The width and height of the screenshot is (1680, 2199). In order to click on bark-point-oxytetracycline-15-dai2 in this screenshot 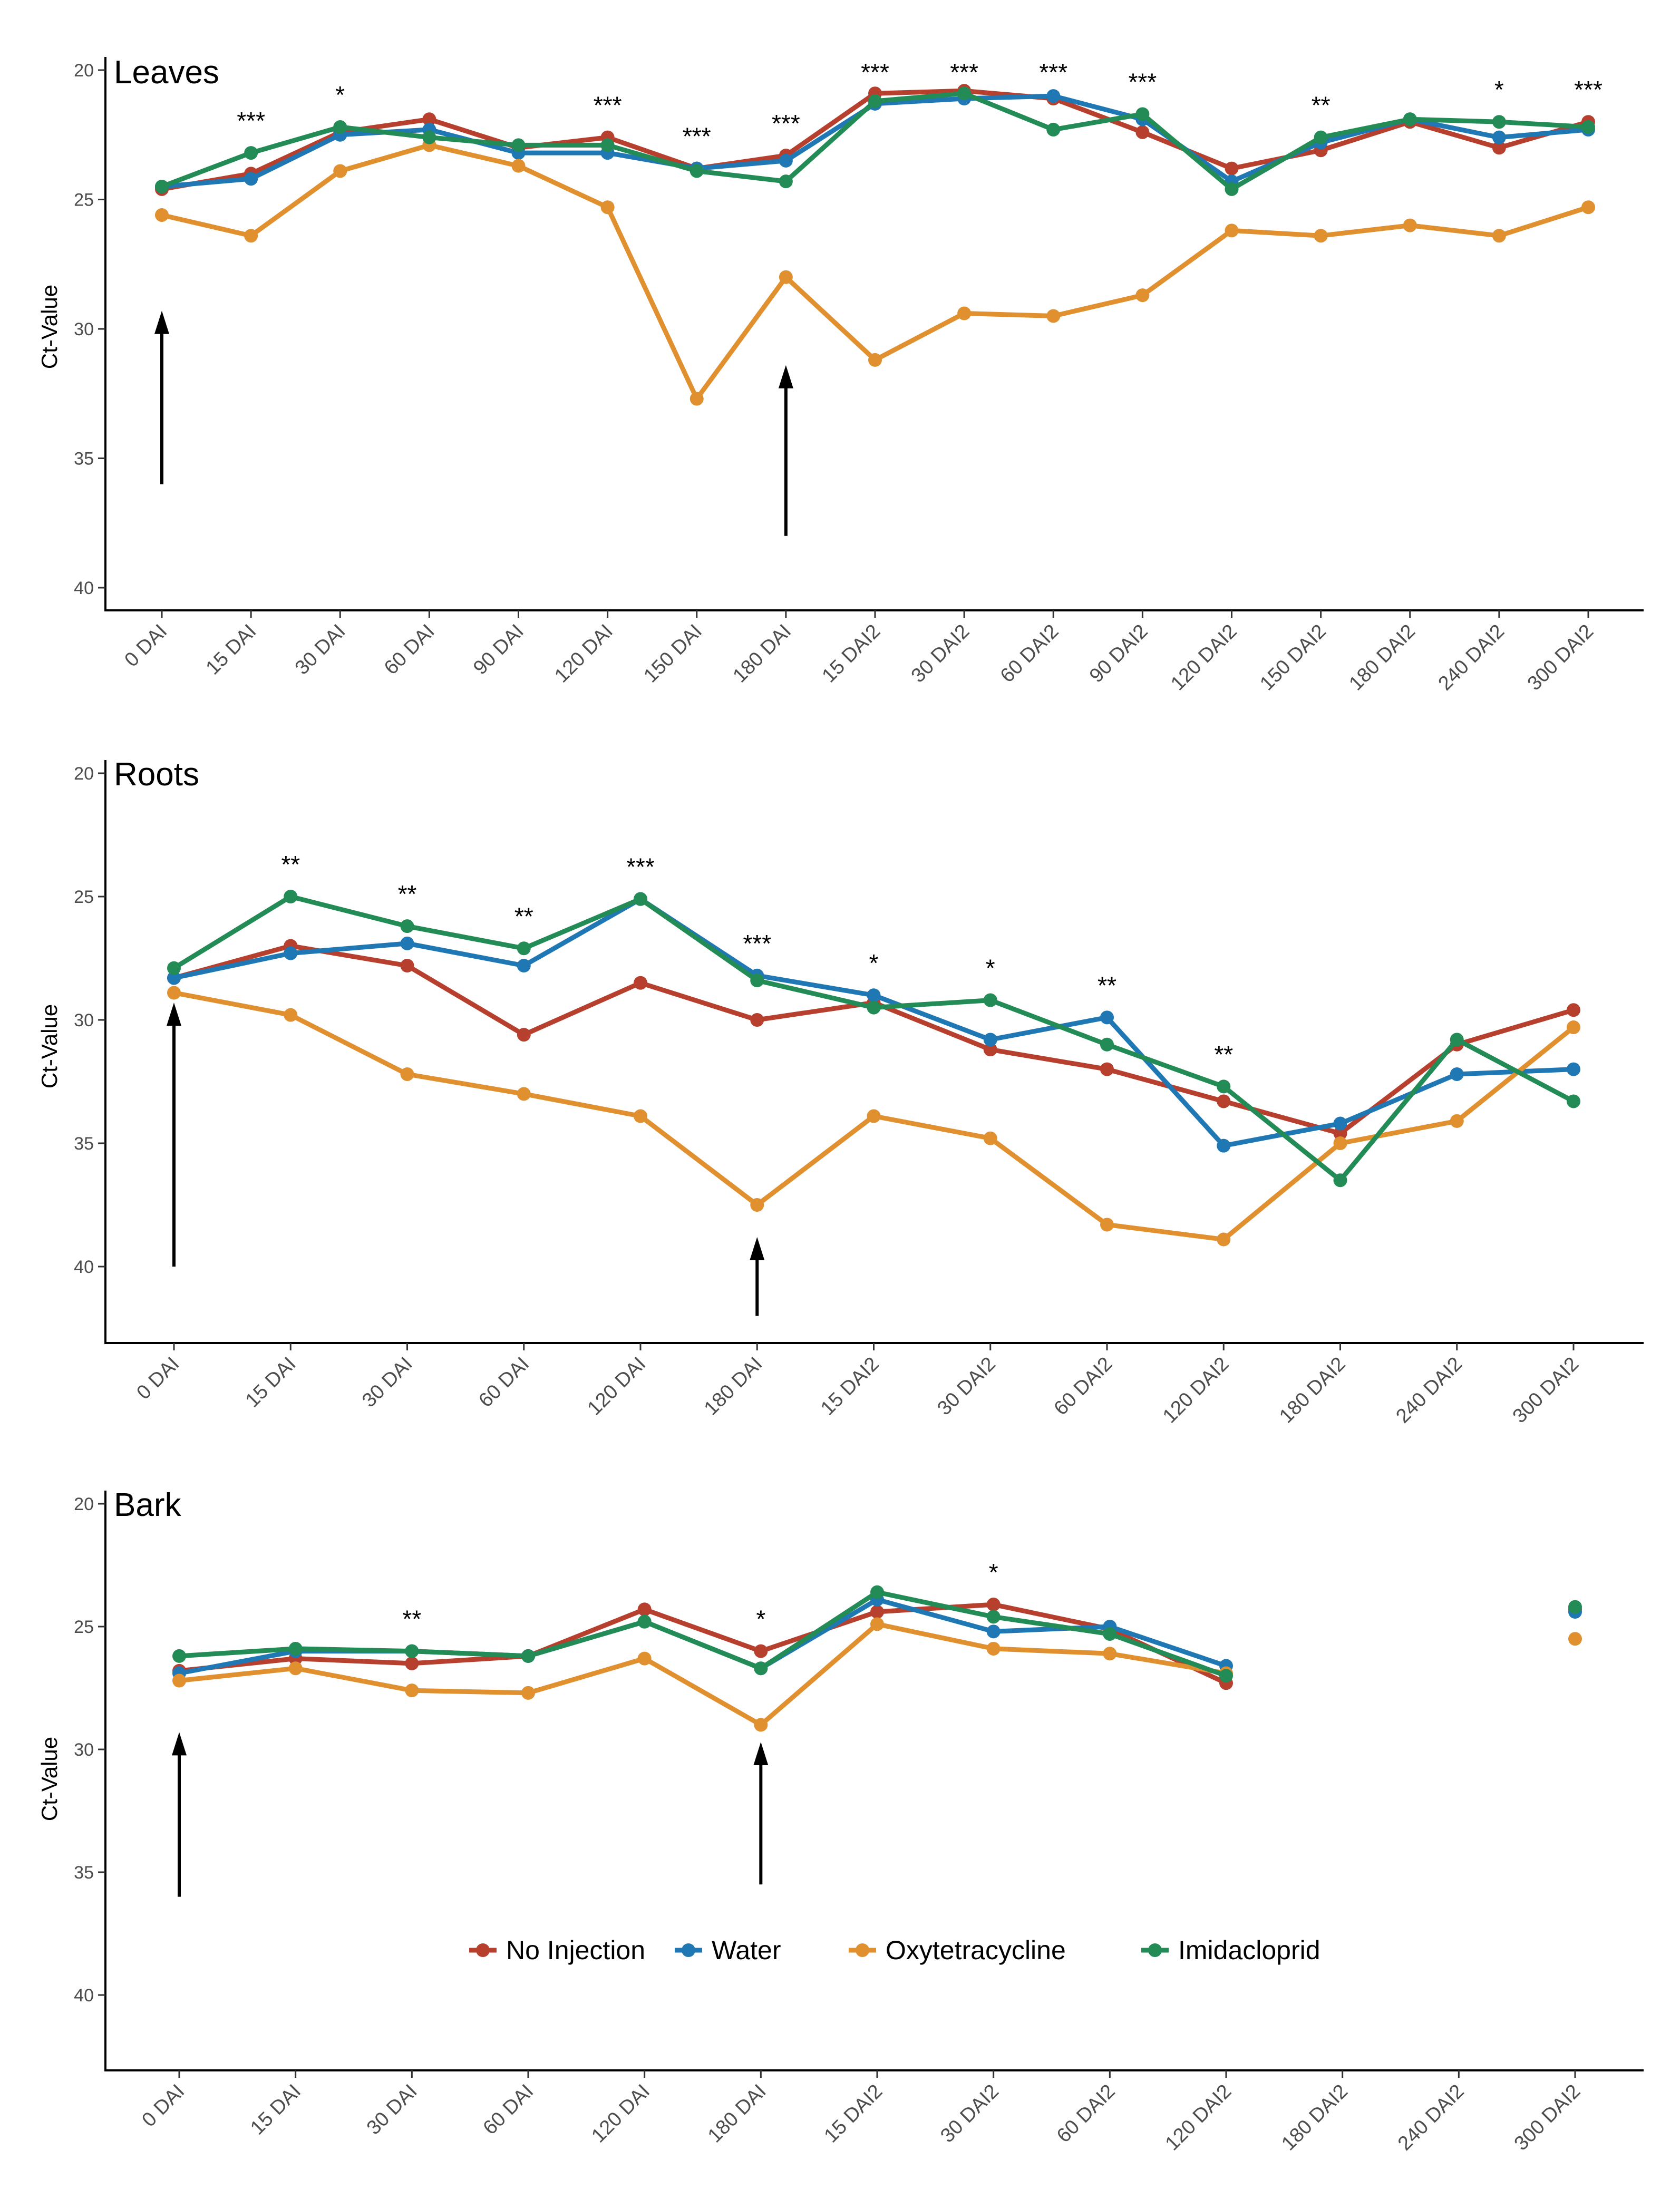, I will do `click(877, 1624)`.